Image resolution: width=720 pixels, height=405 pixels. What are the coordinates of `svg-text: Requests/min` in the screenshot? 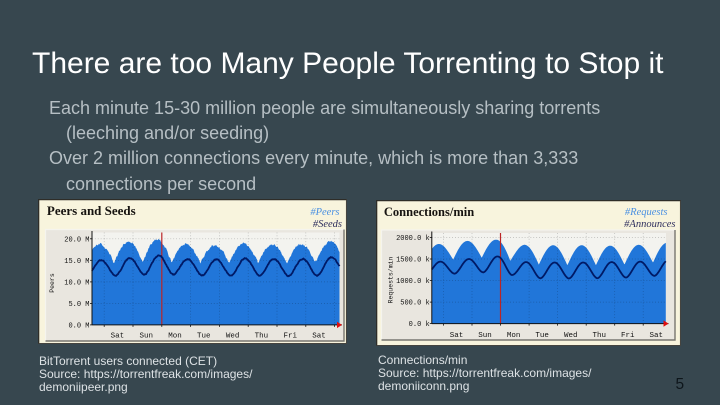 It's located at (391, 279).